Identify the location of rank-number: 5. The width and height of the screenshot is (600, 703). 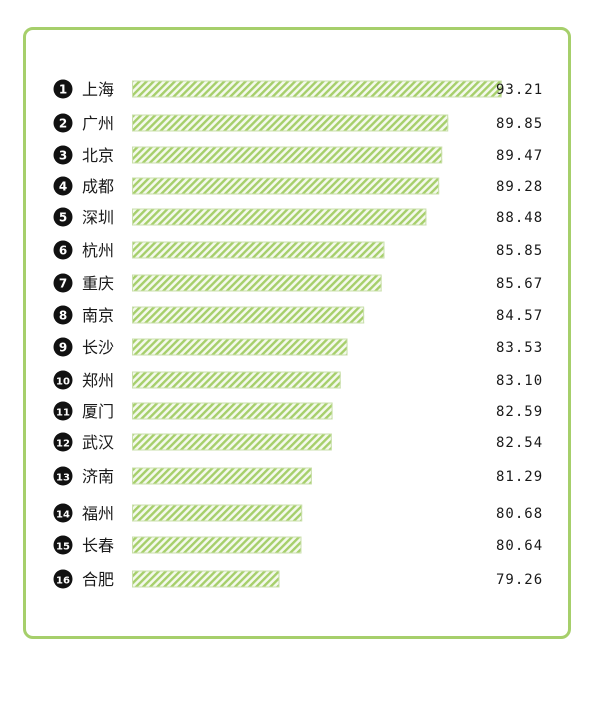
(63, 218).